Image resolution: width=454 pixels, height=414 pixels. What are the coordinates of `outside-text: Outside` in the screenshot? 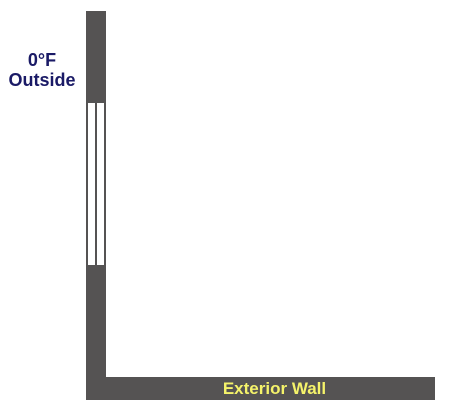 It's located at (42, 80).